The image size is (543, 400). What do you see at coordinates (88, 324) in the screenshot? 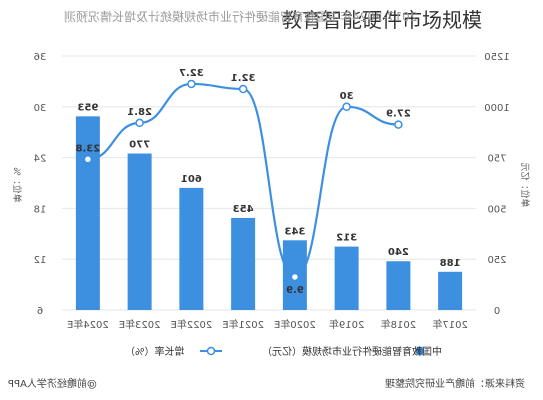
I see `x-tick-label: 2024年E` at bounding box center [88, 324].